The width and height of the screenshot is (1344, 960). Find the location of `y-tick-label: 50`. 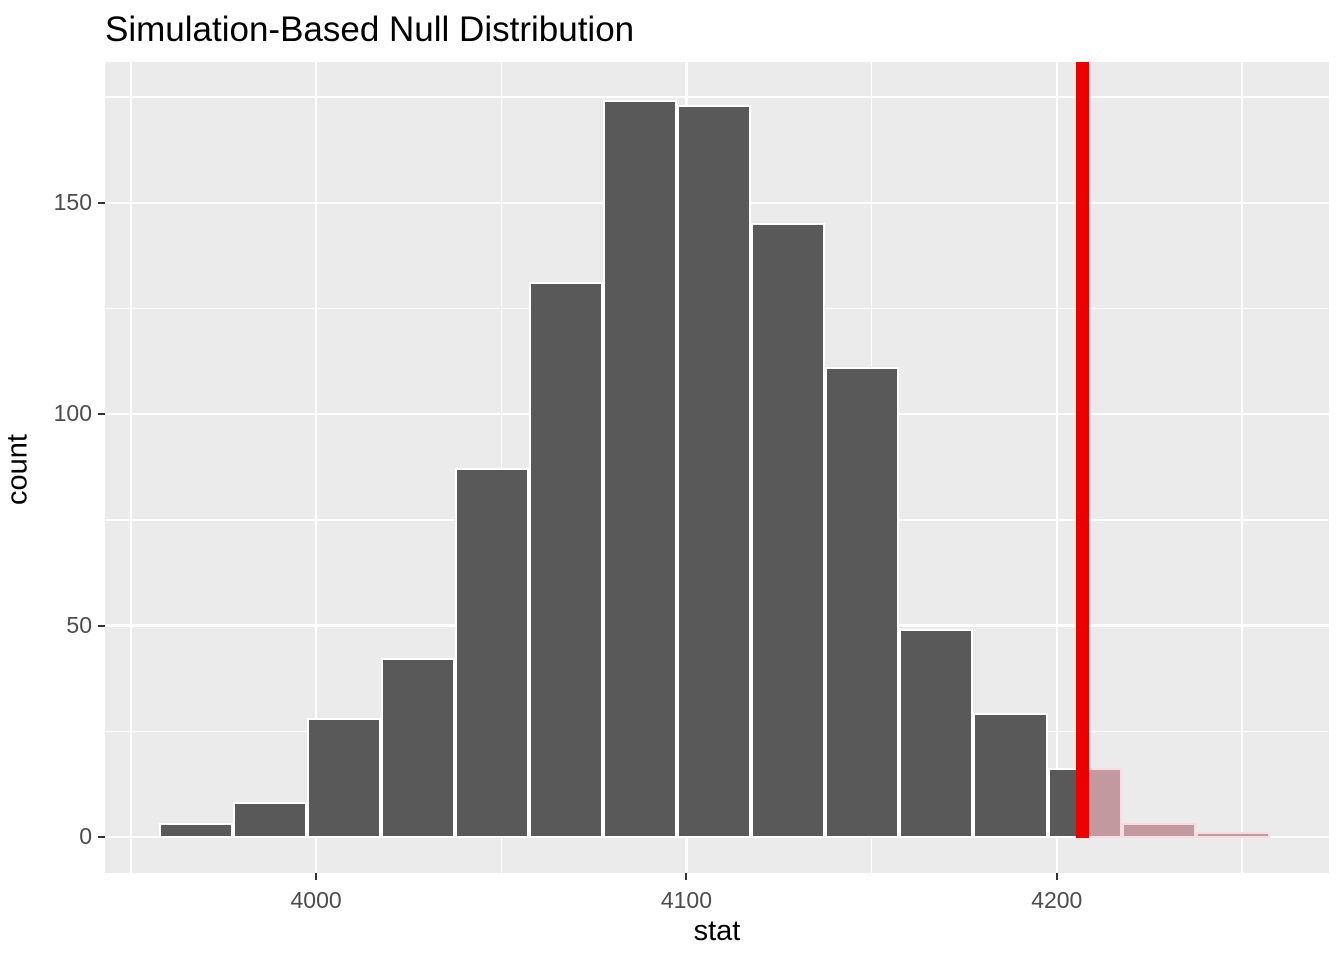

y-tick-label: 50 is located at coordinates (79, 624).